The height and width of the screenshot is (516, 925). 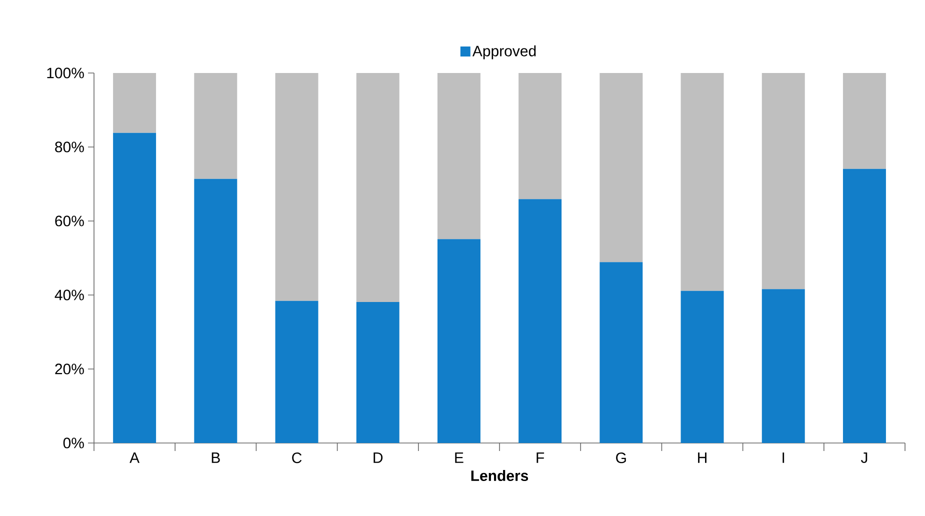 I want to click on x-tick-label: G, so click(x=621, y=458).